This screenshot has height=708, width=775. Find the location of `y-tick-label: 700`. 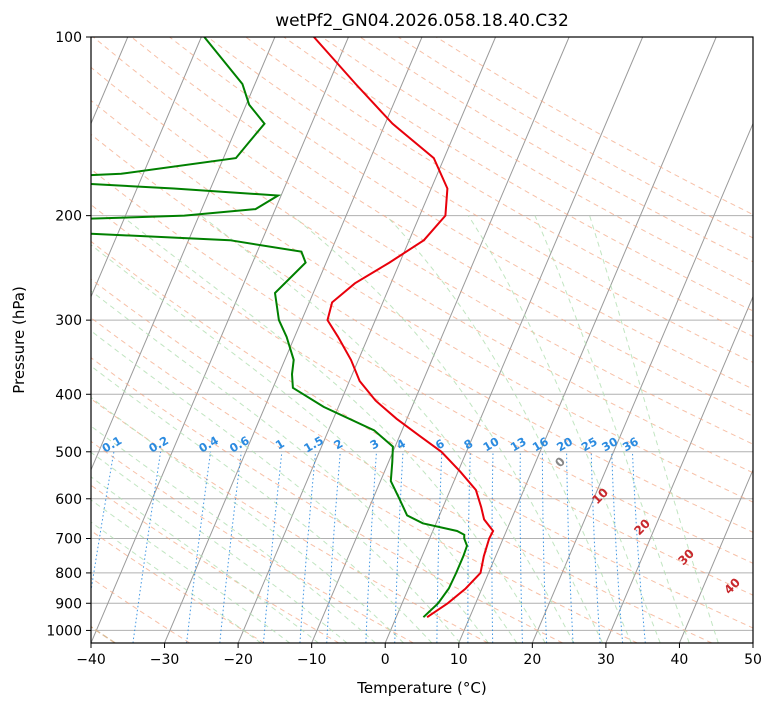

y-tick-label: 700 is located at coordinates (68, 540).